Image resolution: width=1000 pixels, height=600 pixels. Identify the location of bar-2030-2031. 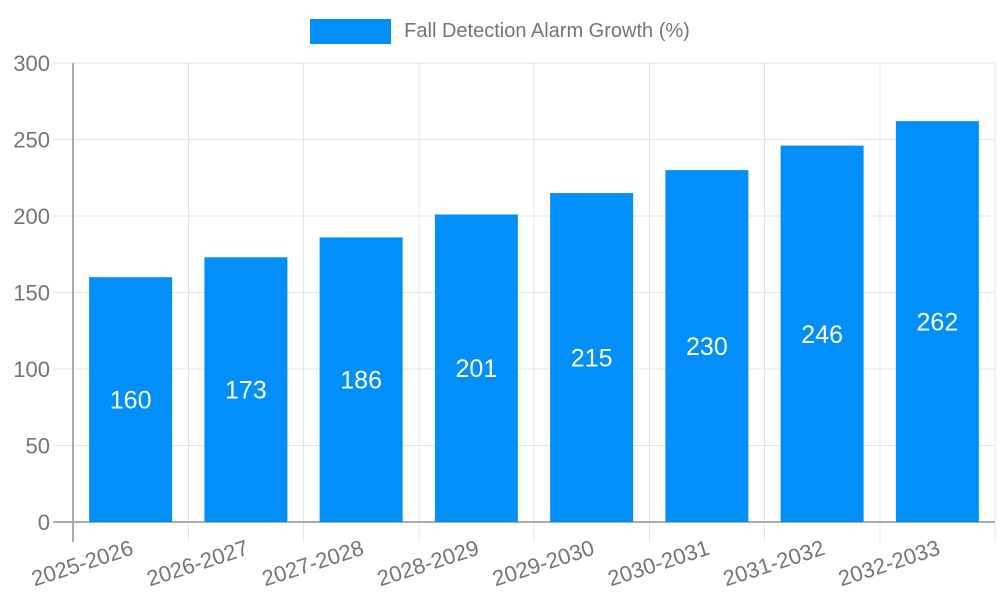
(707, 346).